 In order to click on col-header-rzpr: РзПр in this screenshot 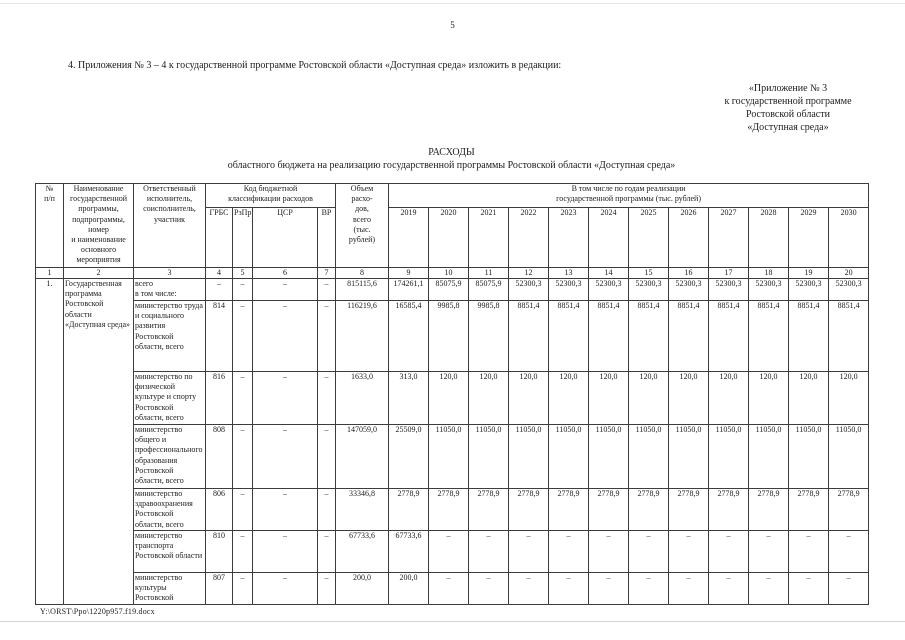, I will do `click(242, 237)`.